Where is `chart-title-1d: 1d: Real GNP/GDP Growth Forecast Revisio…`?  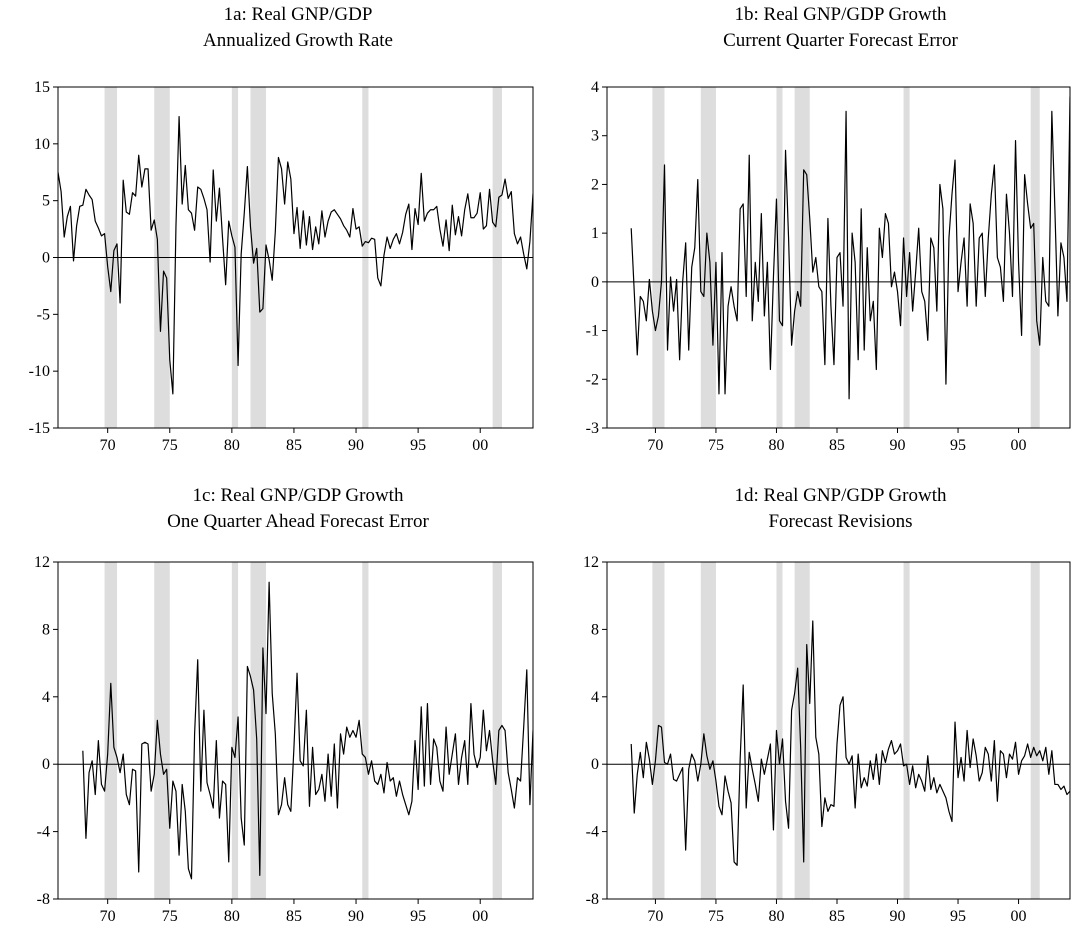 chart-title-1d: 1d: Real GNP/GDP Growth Forecast Revisio… is located at coordinates (840, 509).